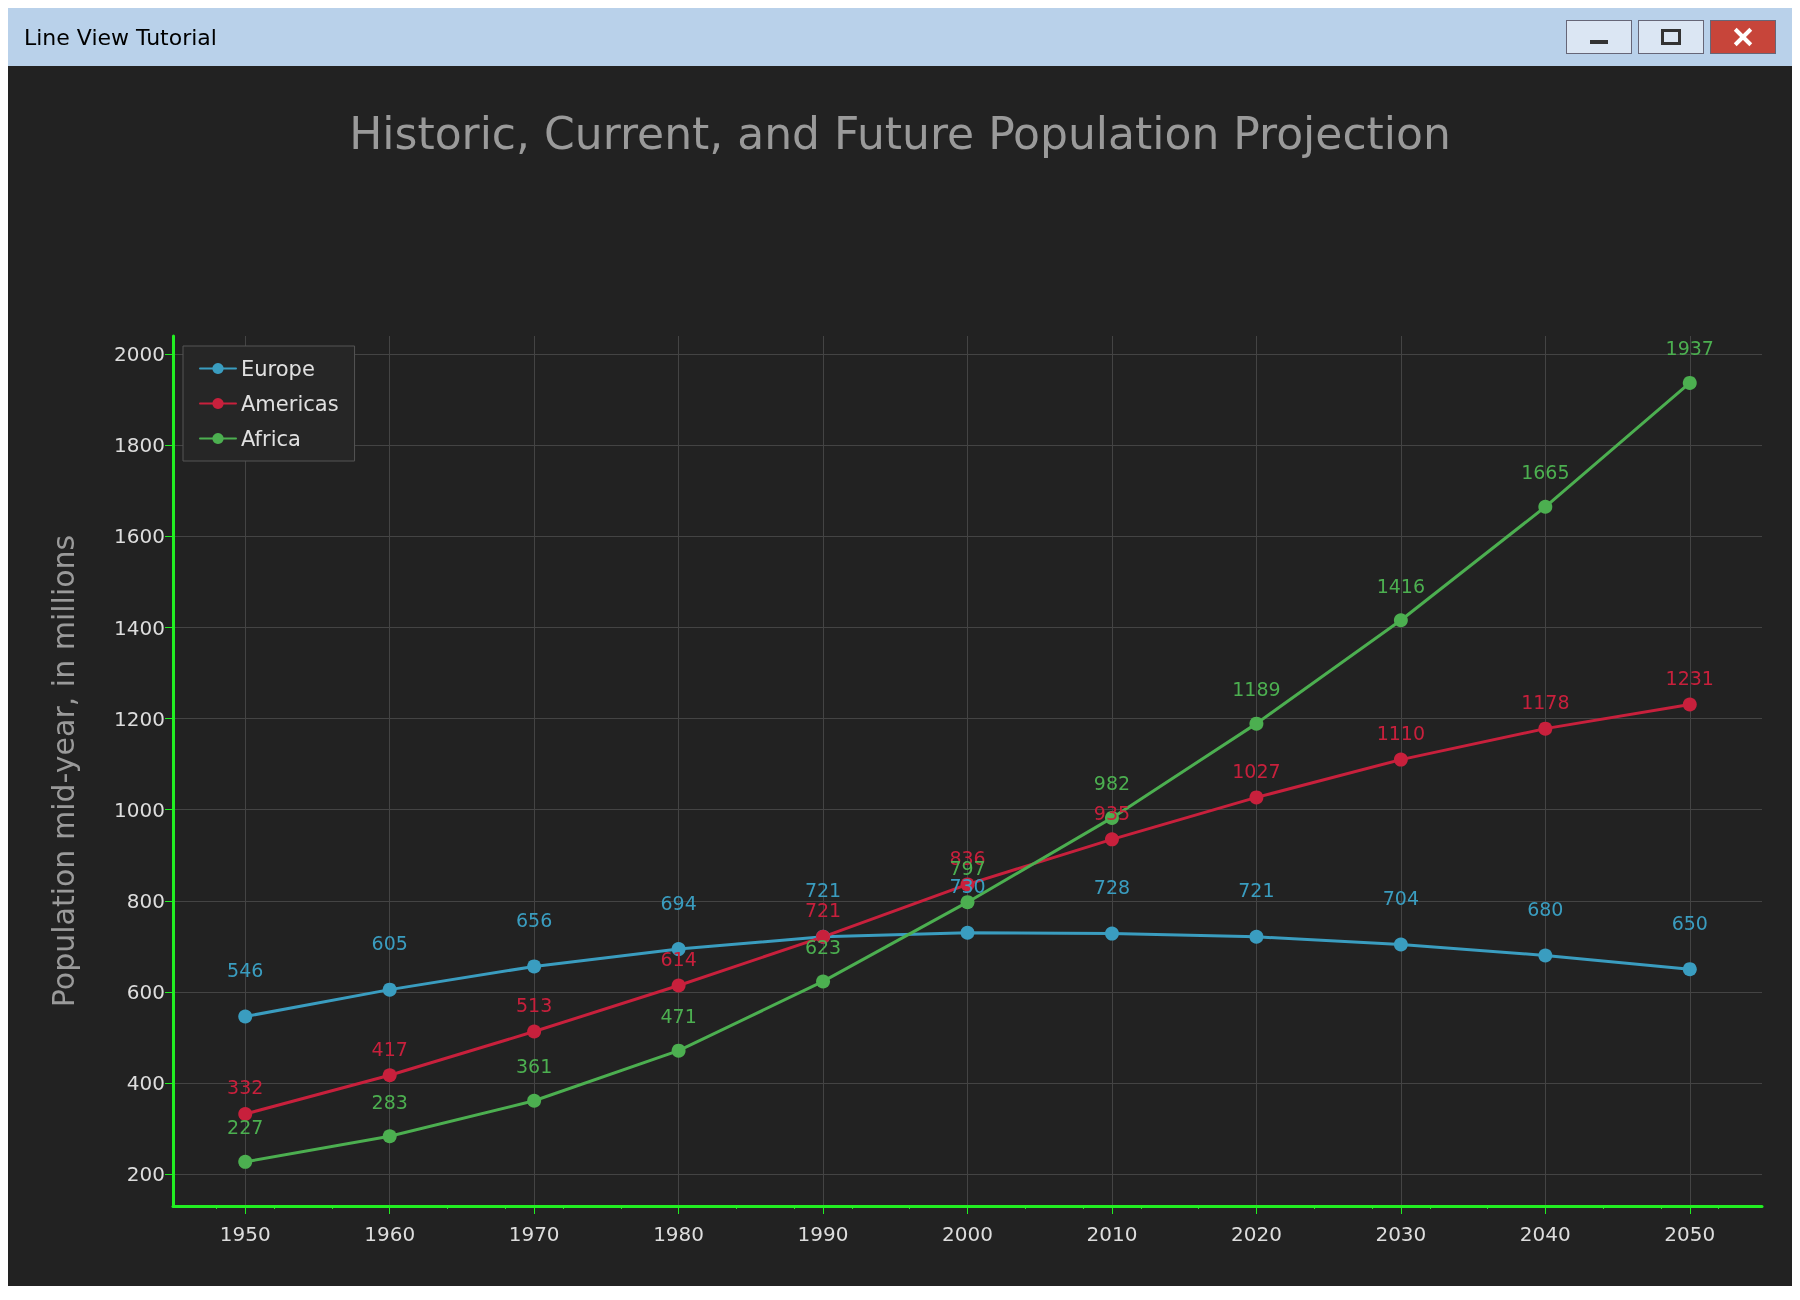 This screenshot has height=1300, width=1800. What do you see at coordinates (1690, 1234) in the screenshot?
I see `x-tick-label: 2050` at bounding box center [1690, 1234].